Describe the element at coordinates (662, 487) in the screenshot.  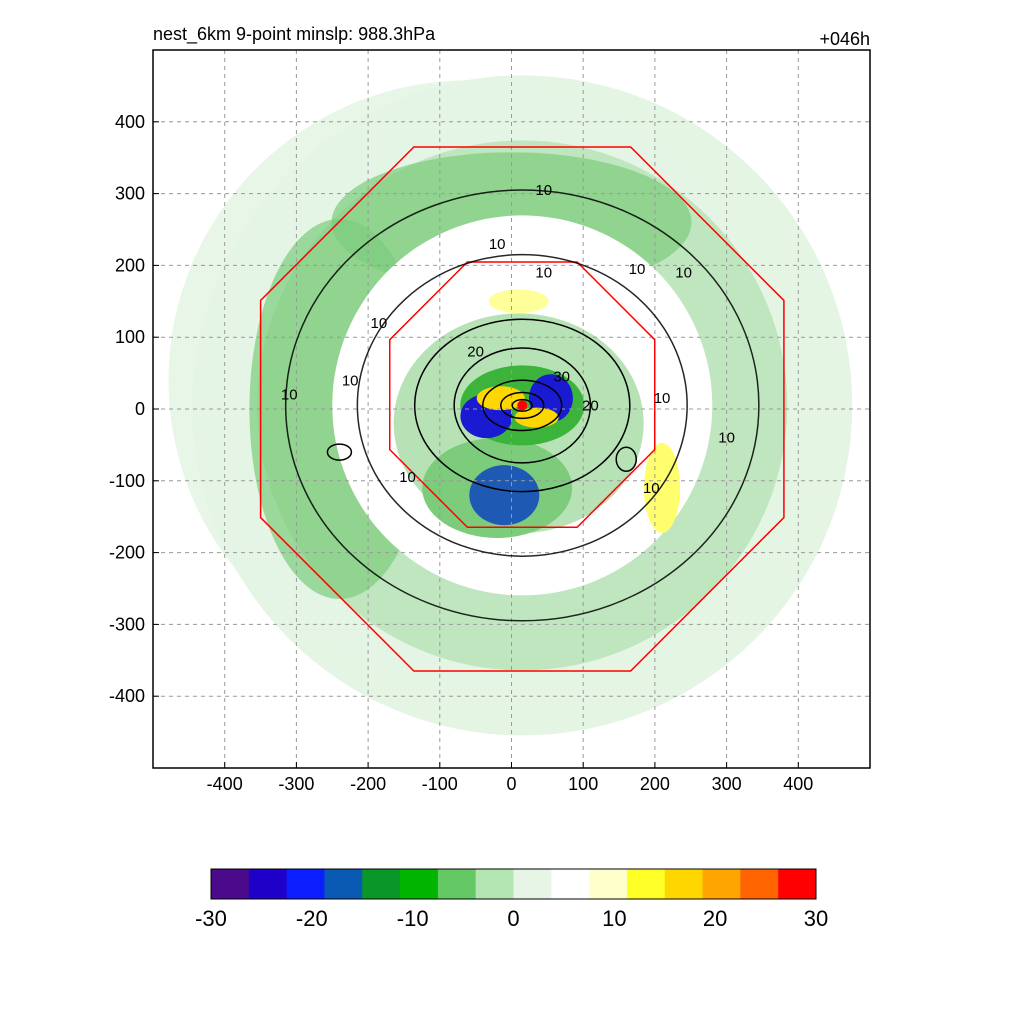
I see `yellow-patch-east` at that location.